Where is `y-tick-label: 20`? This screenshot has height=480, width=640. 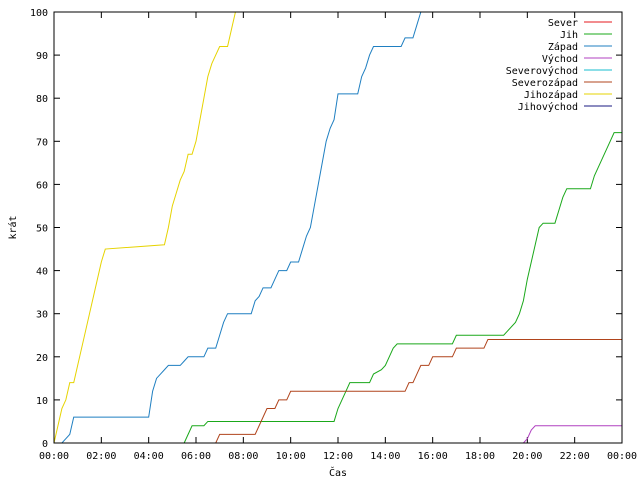 y-tick-label: 20 is located at coordinates (42, 358).